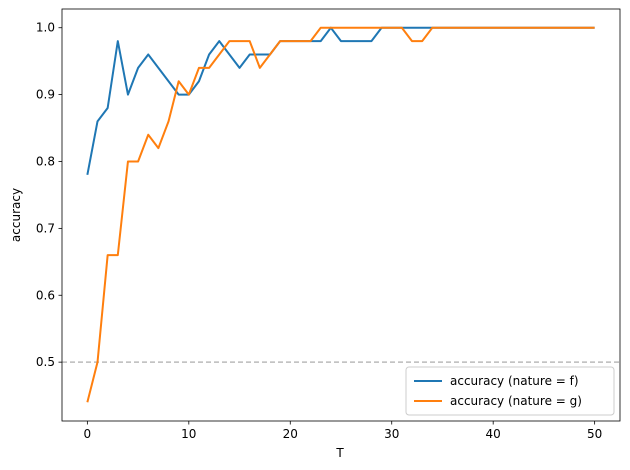 The height and width of the screenshot is (470, 630). What do you see at coordinates (45, 295) in the screenshot?
I see `y-tick-label: 0.6` at bounding box center [45, 295].